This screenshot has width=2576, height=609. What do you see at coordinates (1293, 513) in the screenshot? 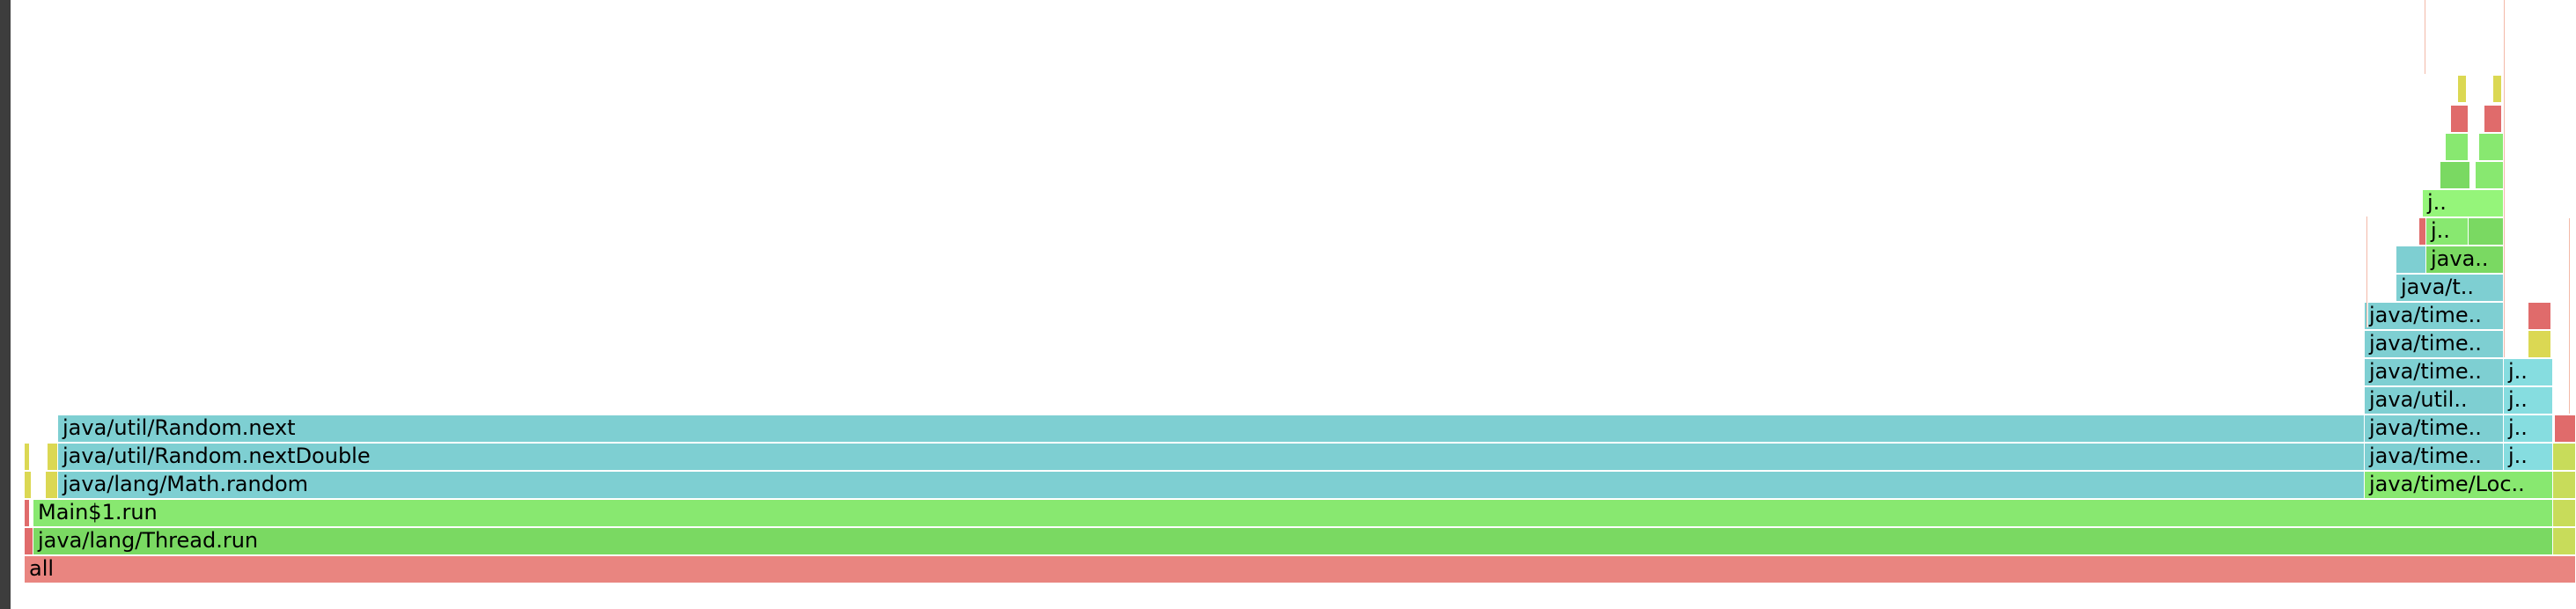
I see `frame-main-run: Main$1.run` at bounding box center [1293, 513].